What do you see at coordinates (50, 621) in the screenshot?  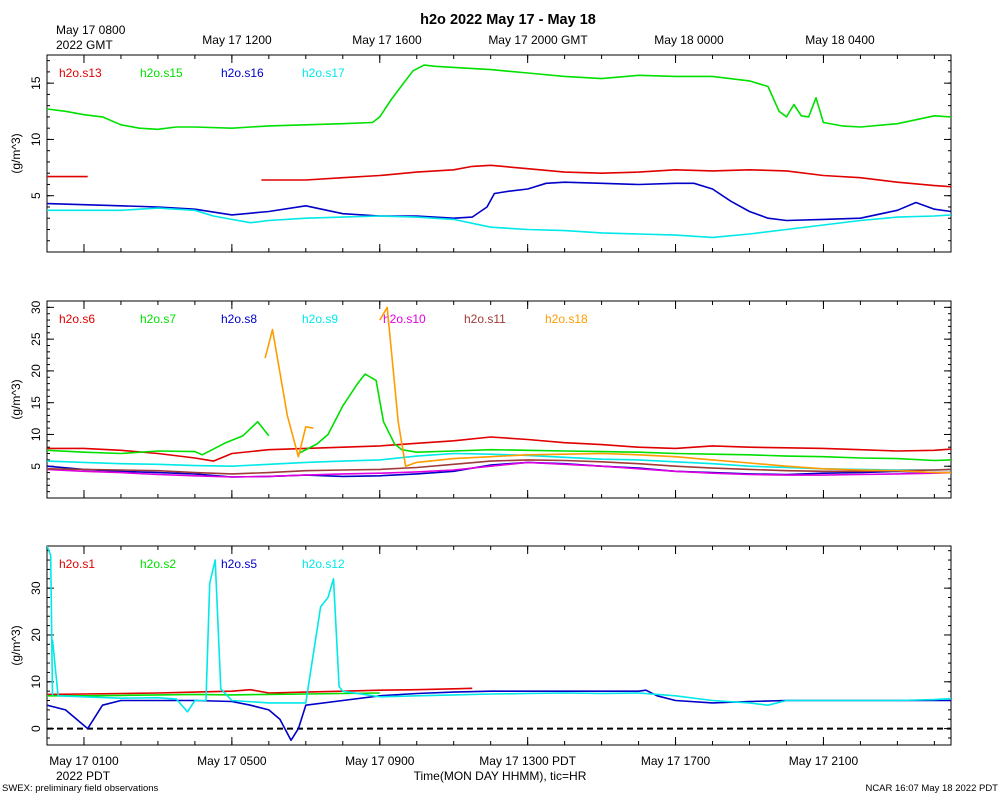 I see `series-line-h2o-s12` at bounding box center [50, 621].